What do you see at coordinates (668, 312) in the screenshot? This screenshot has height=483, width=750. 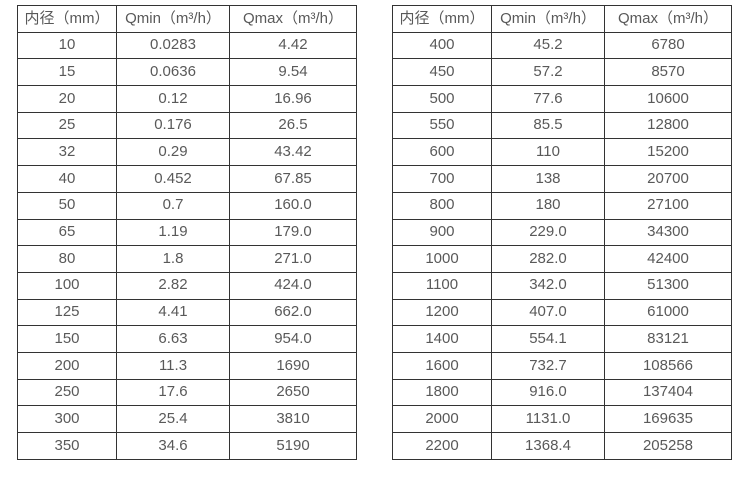 I see `table-cell: 61000` at bounding box center [668, 312].